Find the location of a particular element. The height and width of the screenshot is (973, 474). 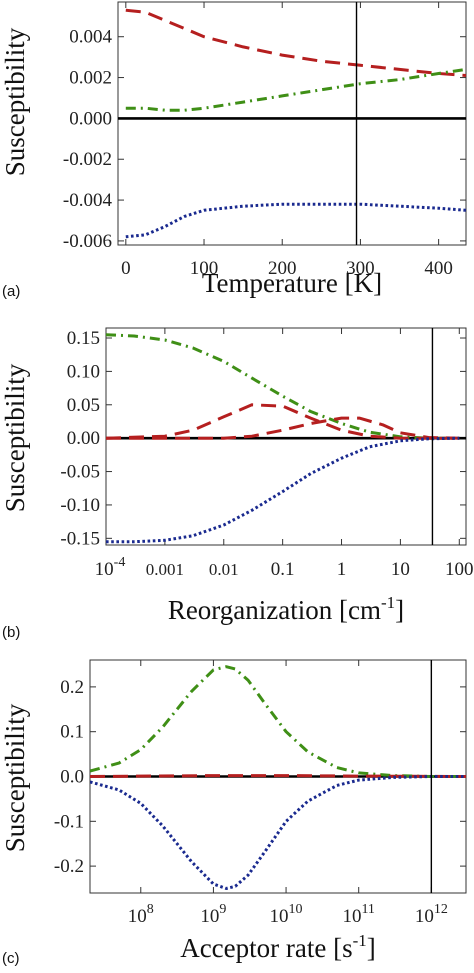

x-tick-label: 10⁸ is located at coordinates (141, 914).